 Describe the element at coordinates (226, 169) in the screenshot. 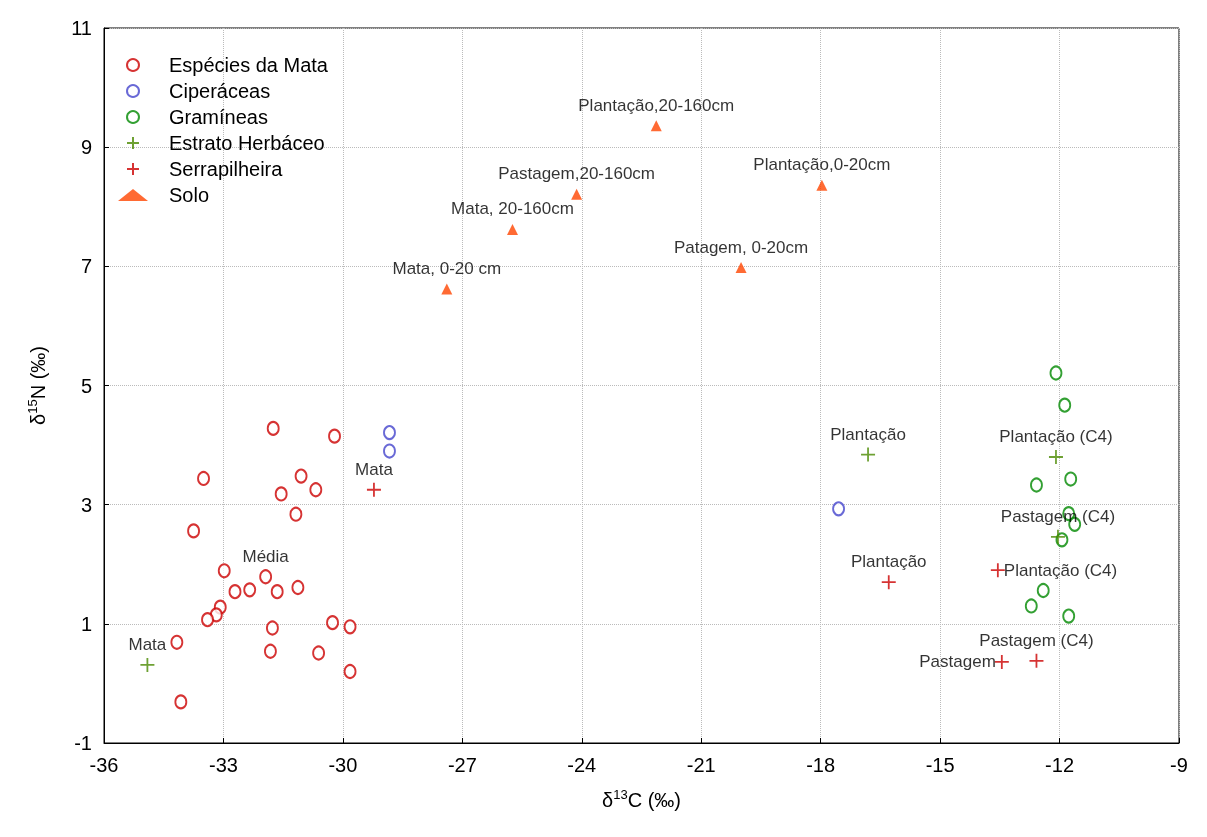

I see `legend-label: Serrapilheira` at that location.